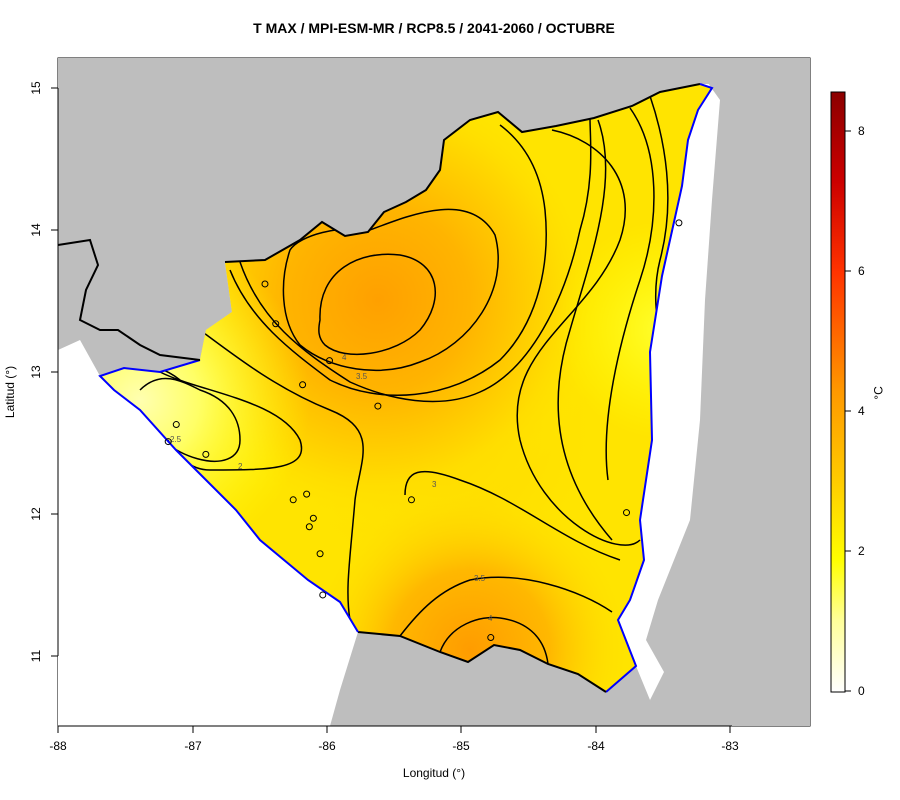  I want to click on colorbar-tick-label: 2, so click(861, 551).